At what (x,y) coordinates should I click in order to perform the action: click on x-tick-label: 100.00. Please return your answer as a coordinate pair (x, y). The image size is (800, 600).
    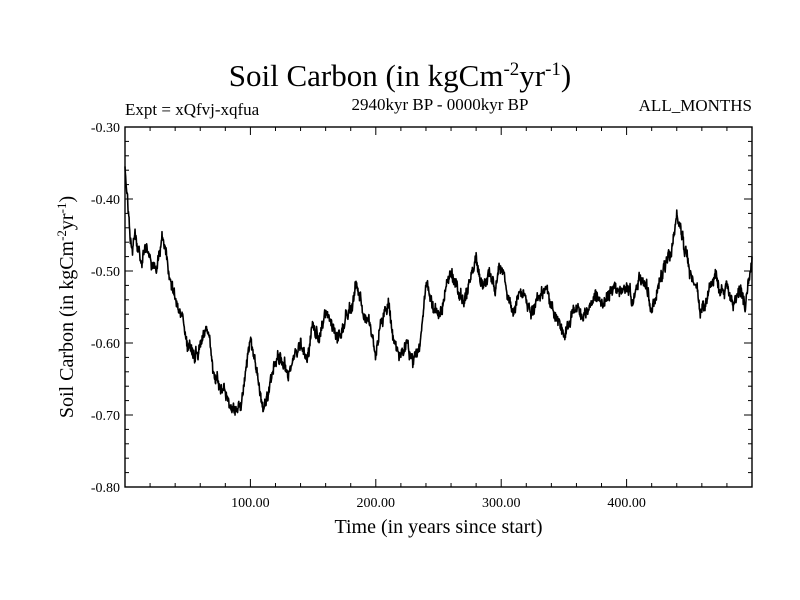
    Looking at the image, I should click on (250, 503).